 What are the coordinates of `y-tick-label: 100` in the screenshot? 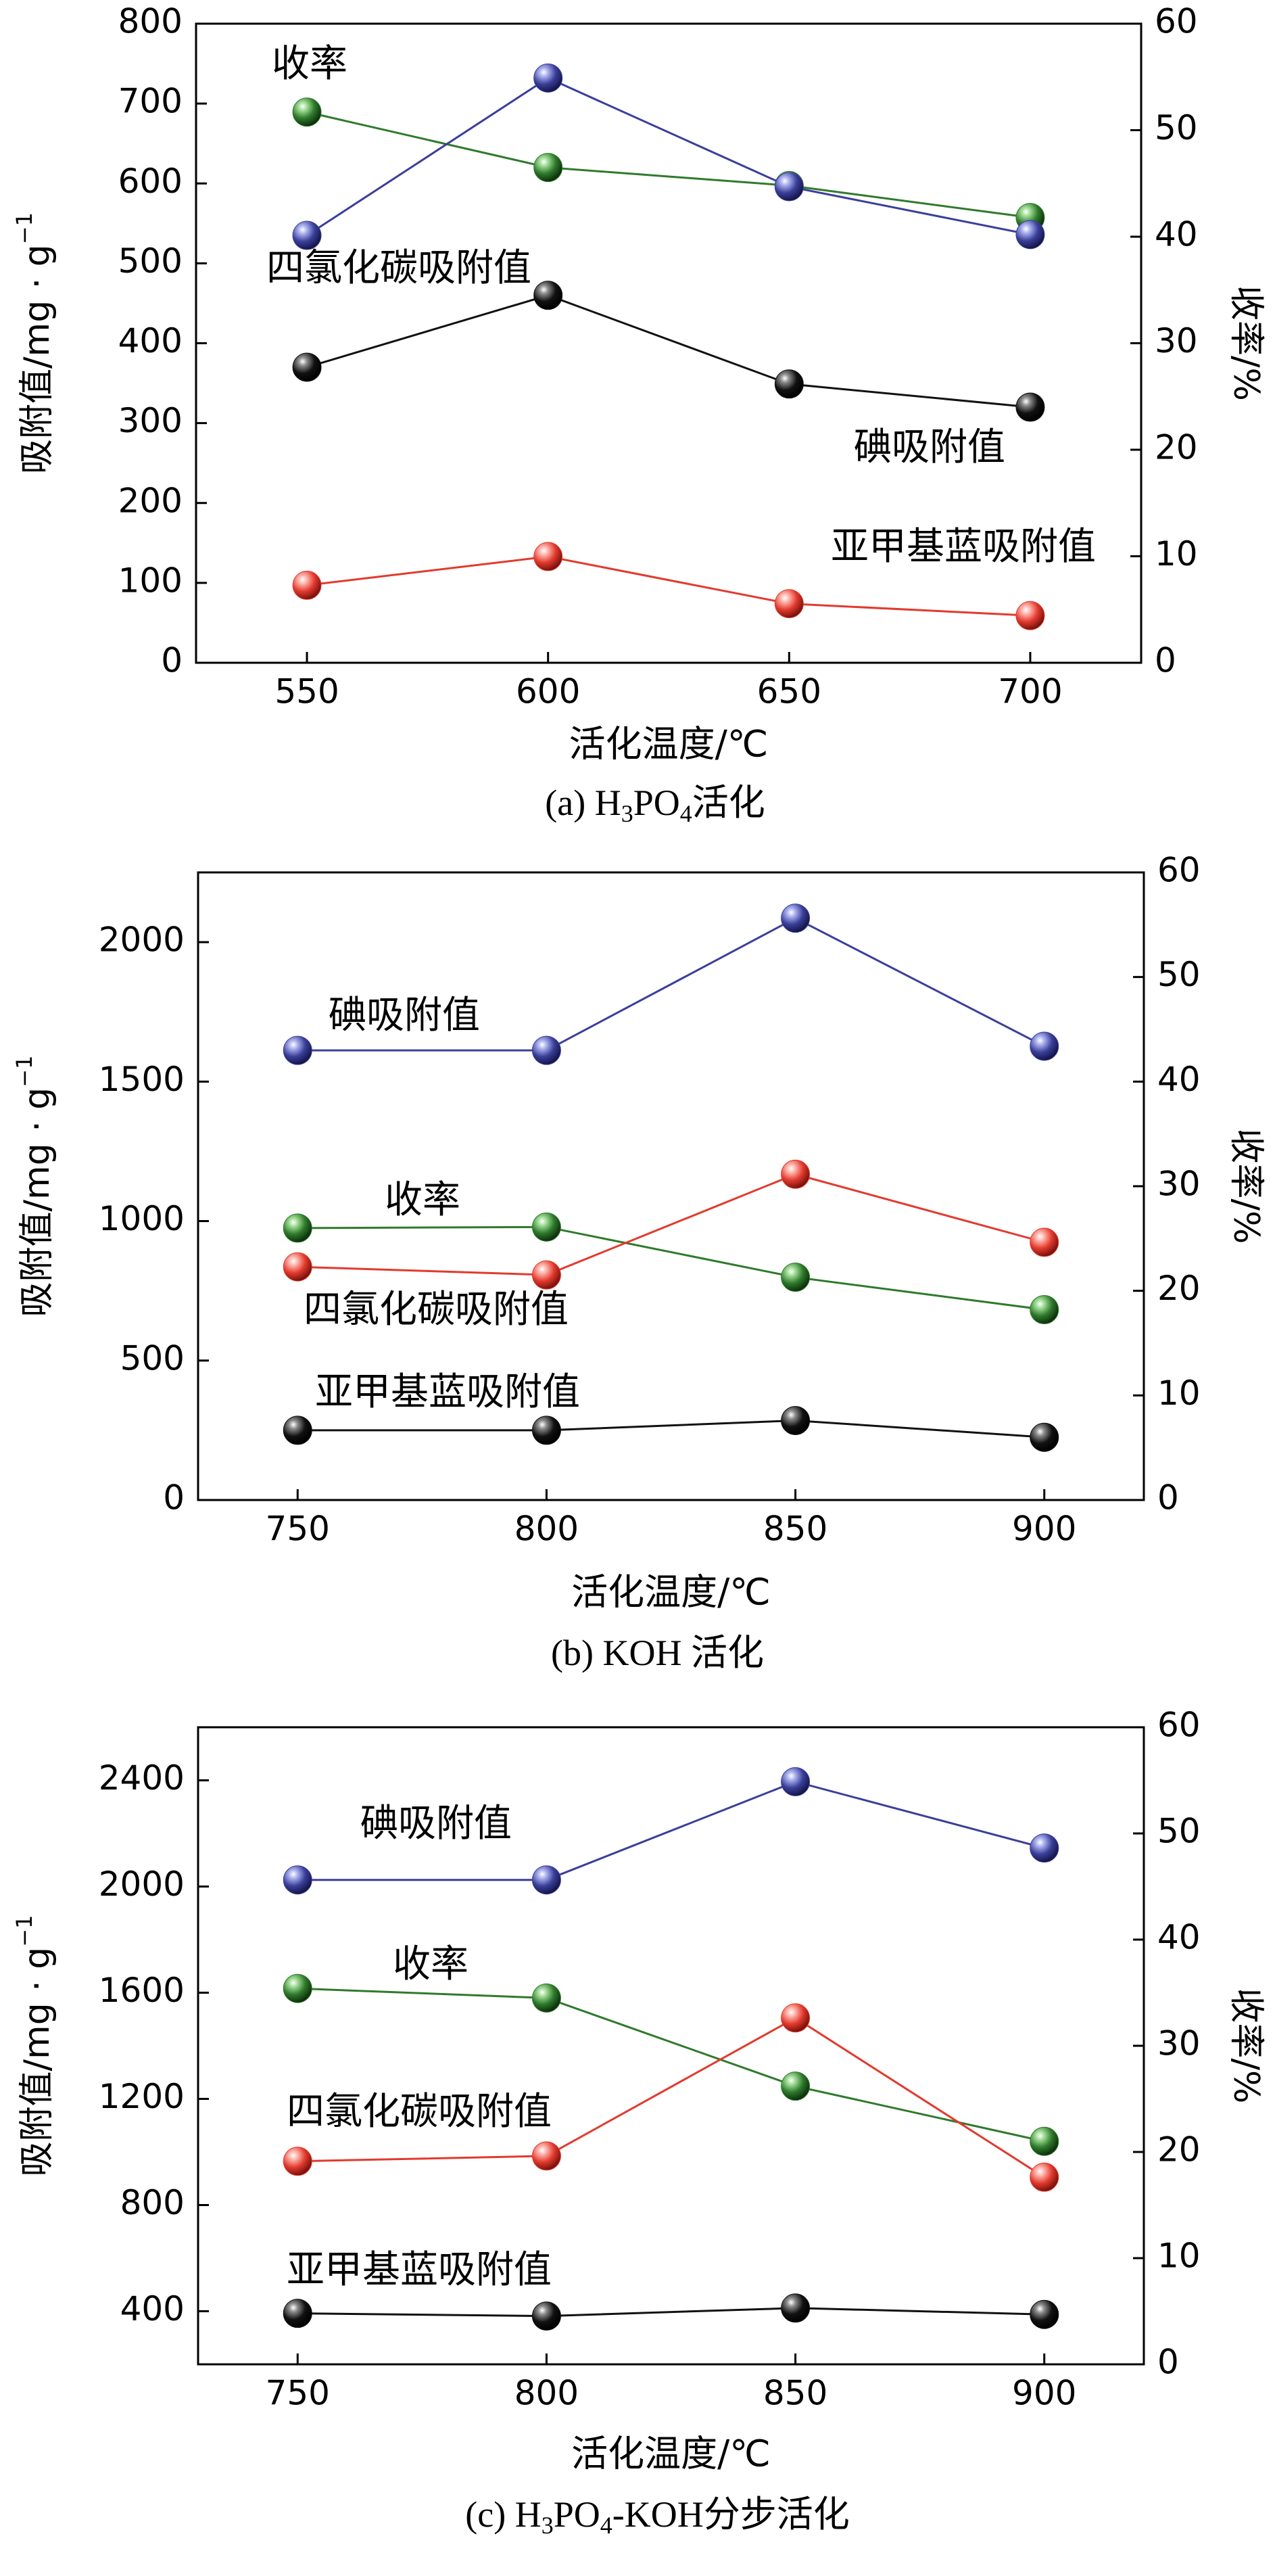 It's located at (150, 580).